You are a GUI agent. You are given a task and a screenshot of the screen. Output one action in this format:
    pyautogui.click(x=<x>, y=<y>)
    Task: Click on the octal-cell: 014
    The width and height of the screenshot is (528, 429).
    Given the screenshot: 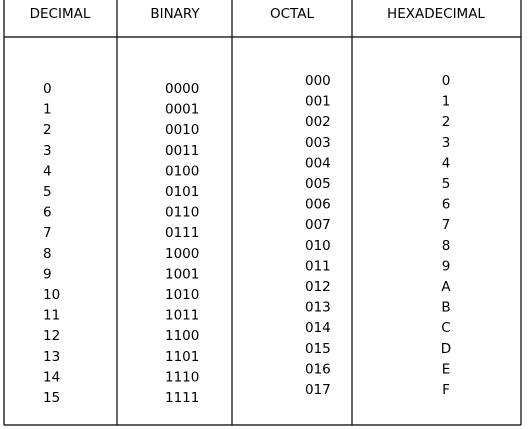 What is the action you would take?
    pyautogui.click(x=318, y=328)
    